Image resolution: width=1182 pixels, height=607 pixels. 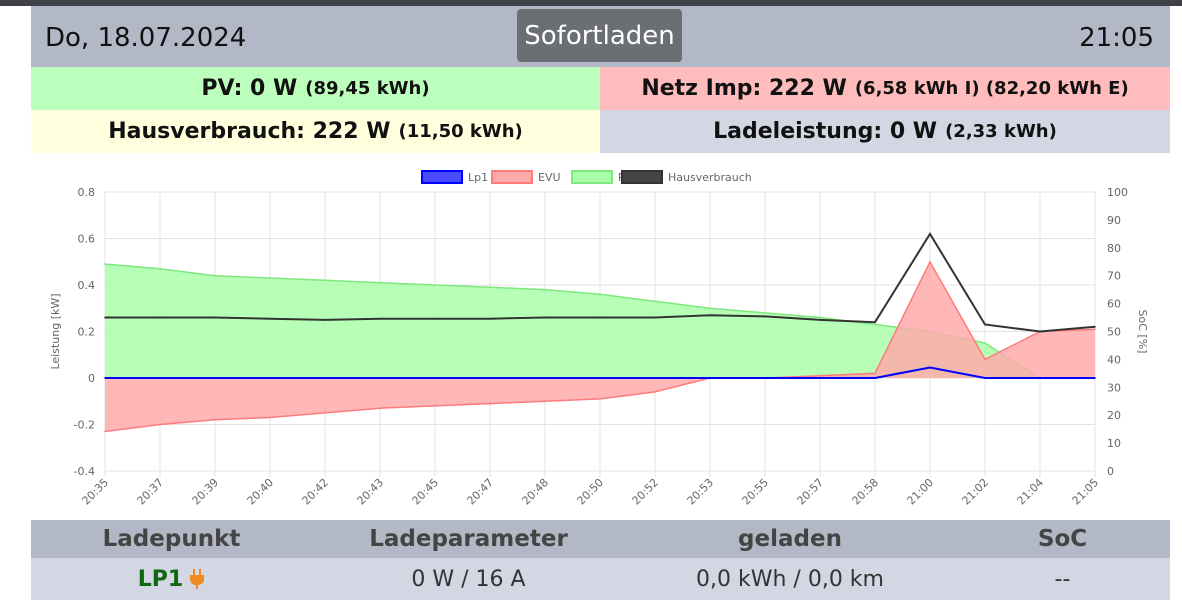 I want to click on x-tick-label: 20:45, so click(x=426, y=492).